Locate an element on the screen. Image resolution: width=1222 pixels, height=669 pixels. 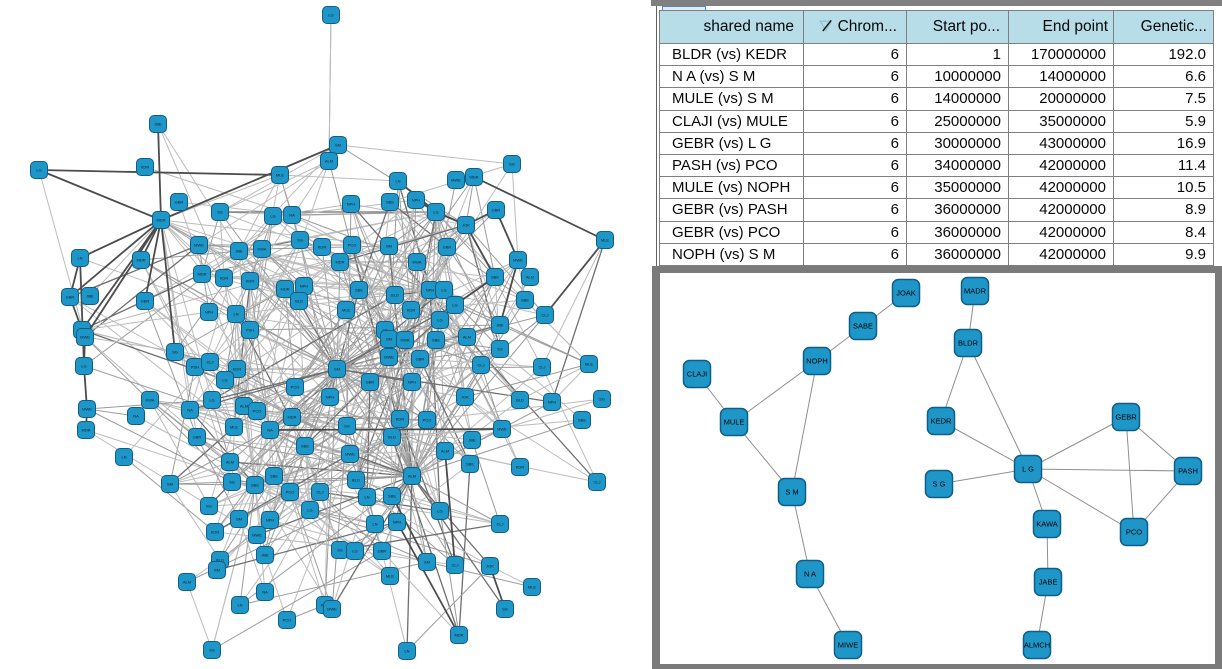
svg-text: PCO is located at coordinates (290, 492).